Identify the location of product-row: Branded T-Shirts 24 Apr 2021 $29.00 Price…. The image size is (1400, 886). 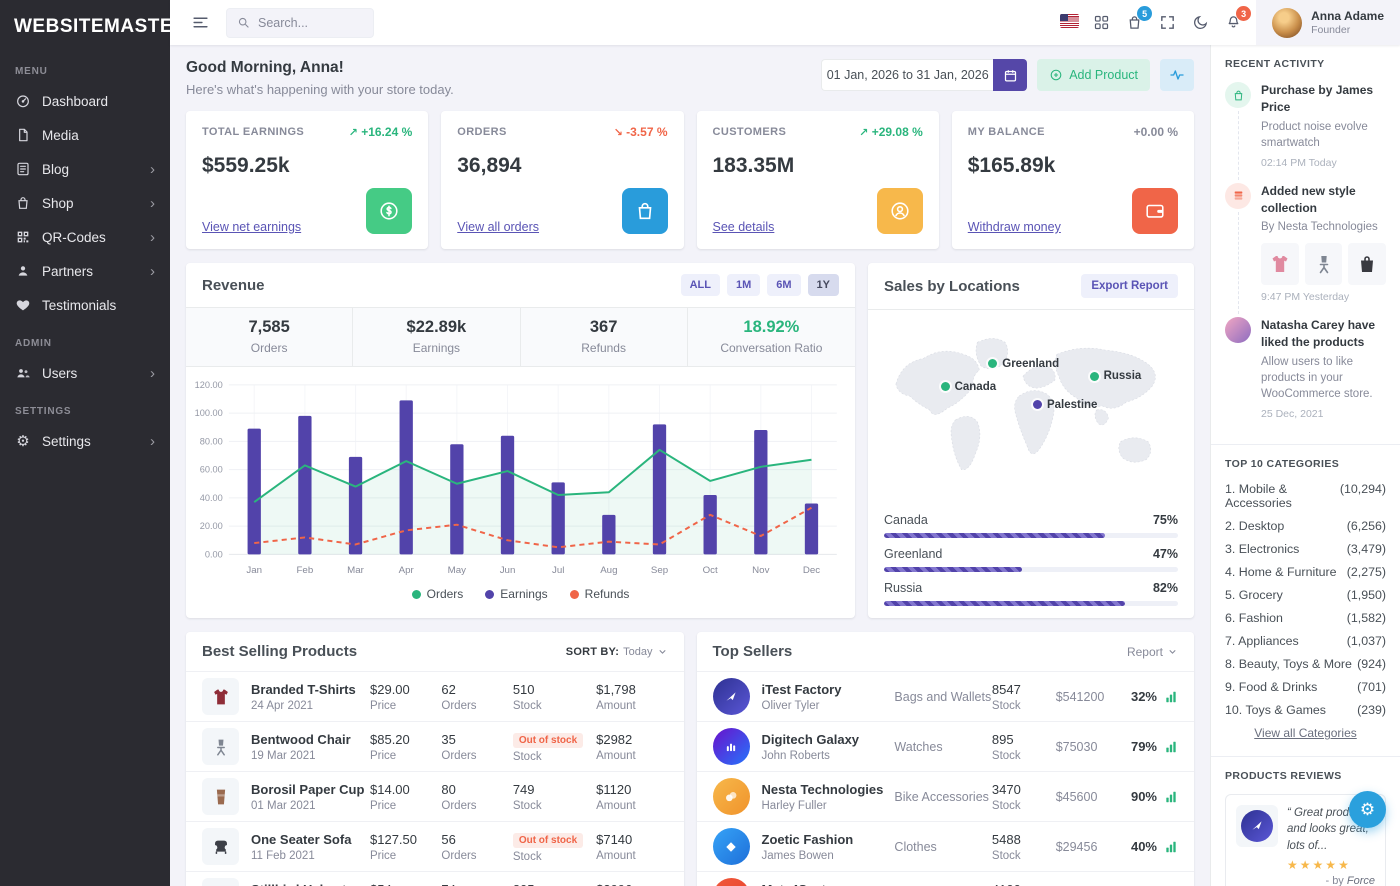
(435, 696).